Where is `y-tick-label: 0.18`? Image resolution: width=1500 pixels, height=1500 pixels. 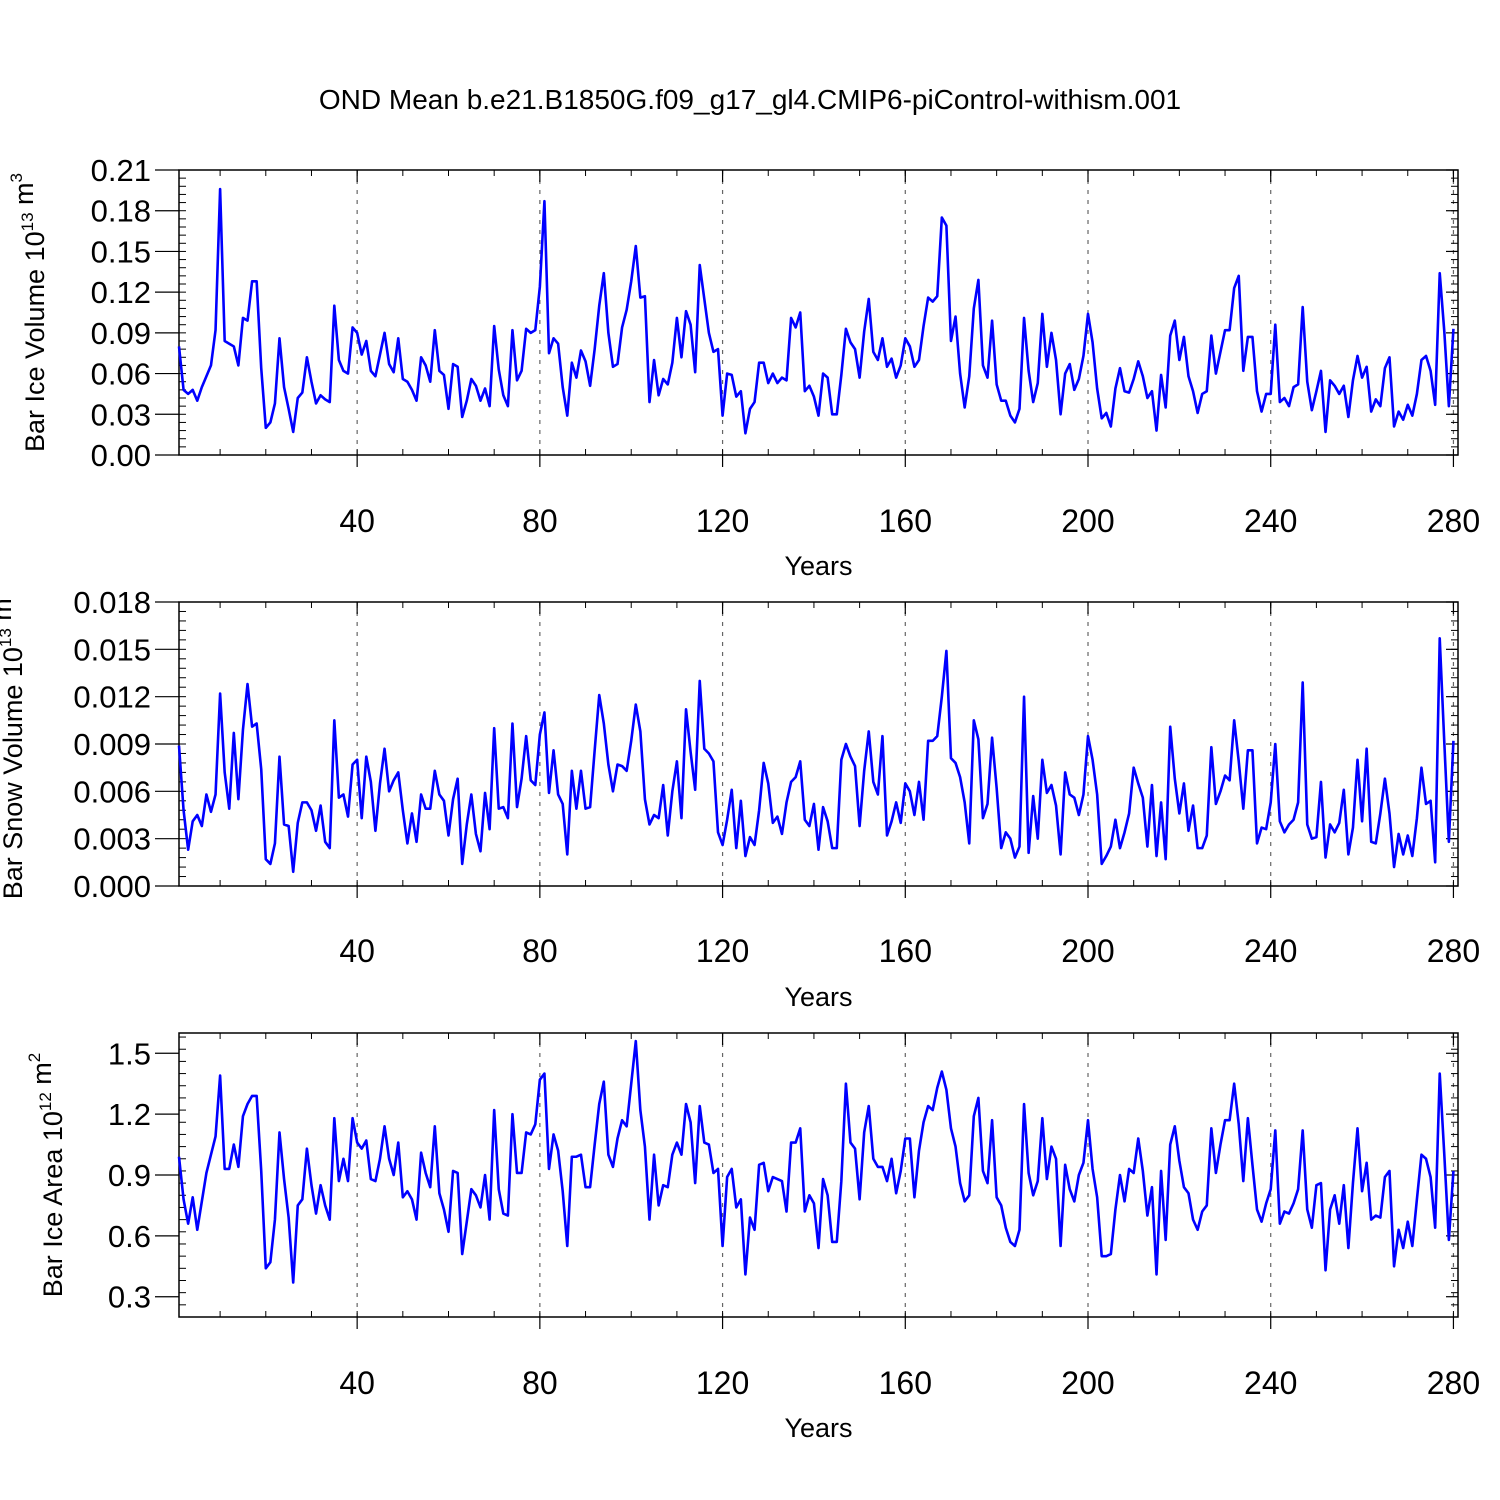
y-tick-label: 0.18 is located at coordinates (121, 211).